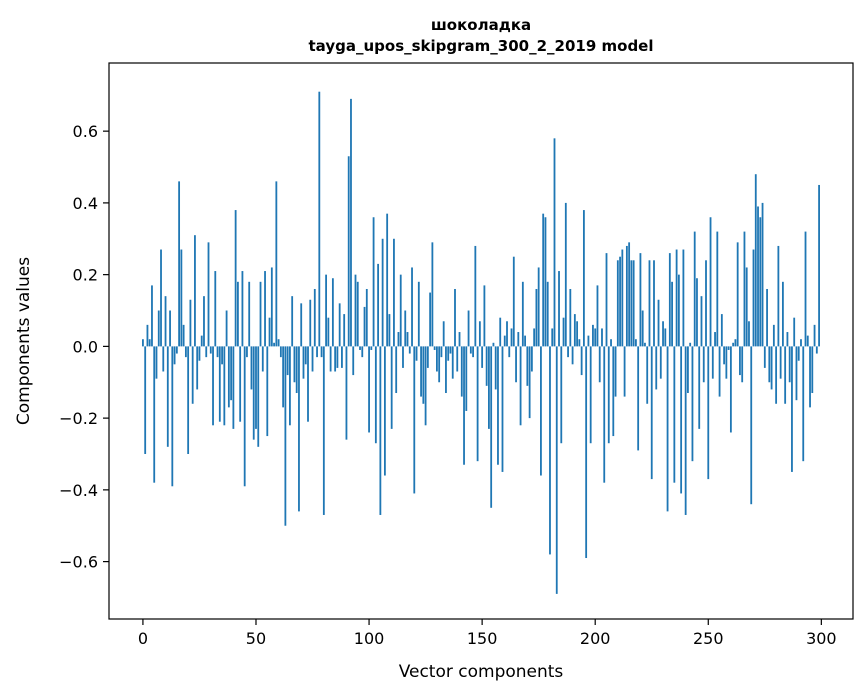 This screenshot has height=696, width=867. What do you see at coordinates (487, 633) in the screenshot?
I see `x-axis: 0 50 100 150 200 250 300` at bounding box center [487, 633].